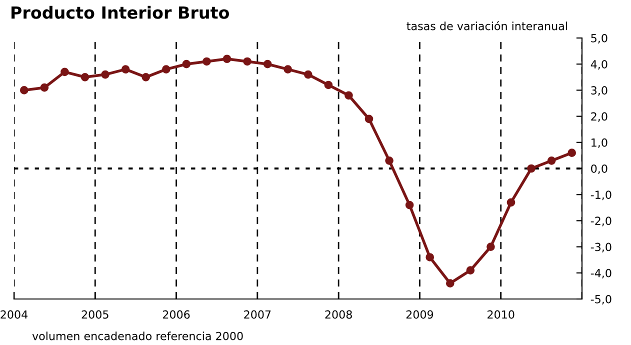 The width and height of the screenshot is (631, 345). I want to click on x-tick-label: 2006, so click(176, 314).